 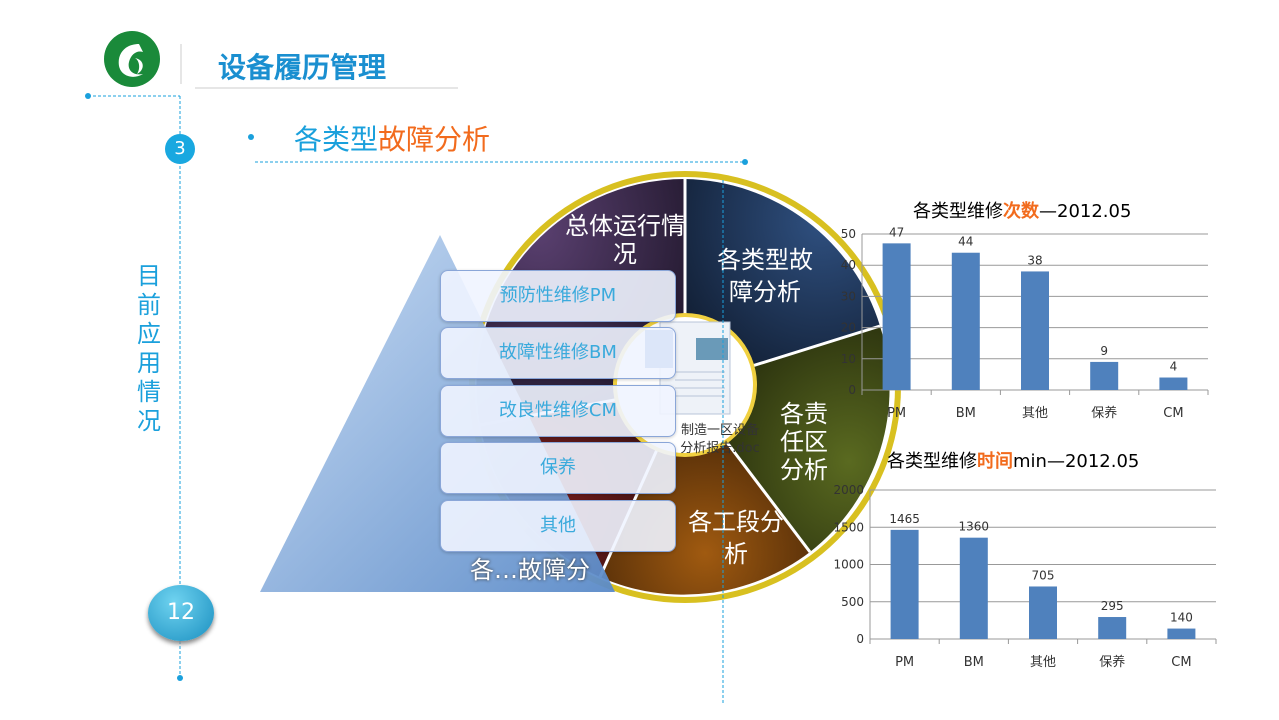 What do you see at coordinates (848, 490) in the screenshot?
I see `y-tick-label: 2000` at bounding box center [848, 490].